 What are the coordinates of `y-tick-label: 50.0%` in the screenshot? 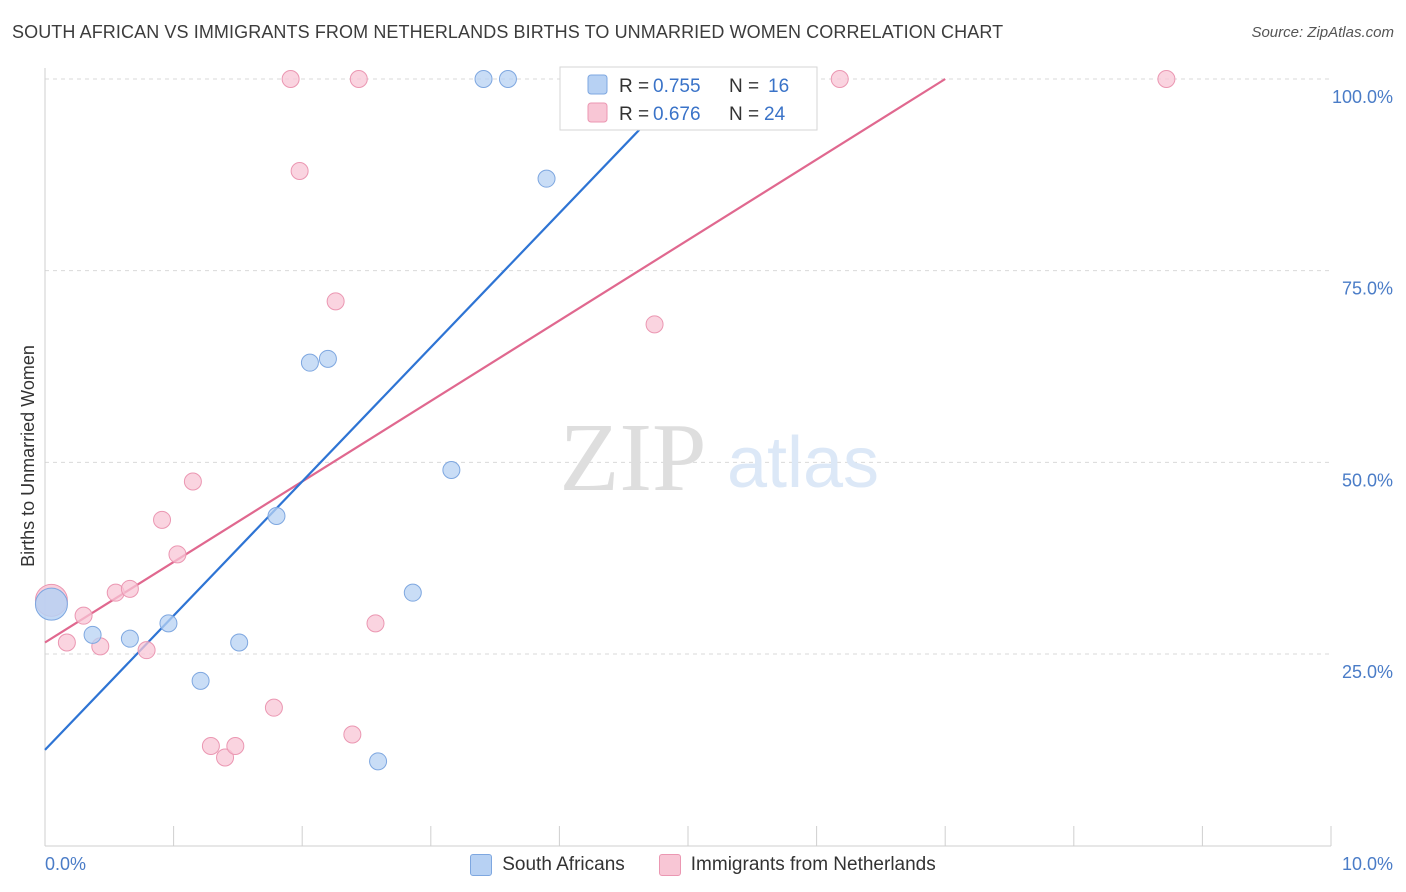 It's located at (1367, 480).